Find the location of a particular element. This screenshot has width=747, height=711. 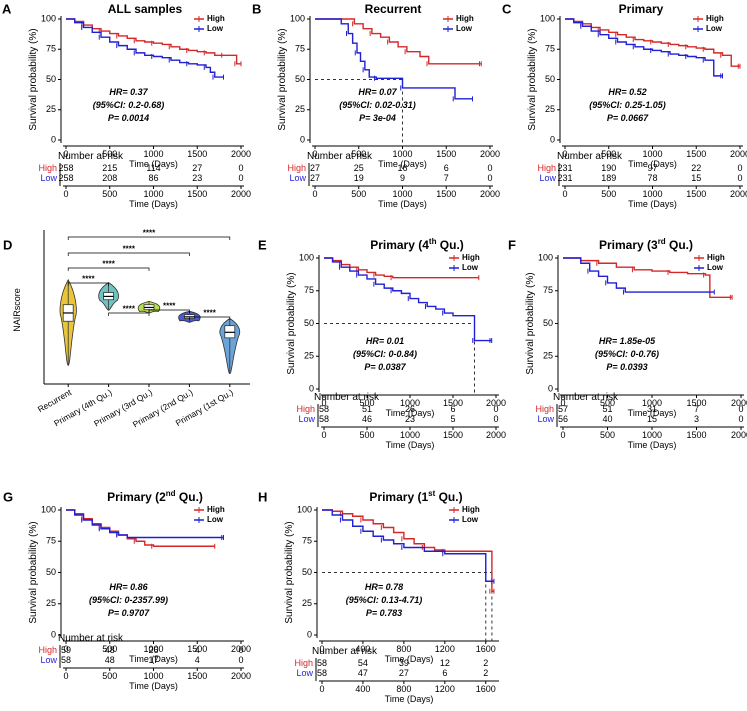

risk-high-value: 6 is located at coordinates (452, 409).